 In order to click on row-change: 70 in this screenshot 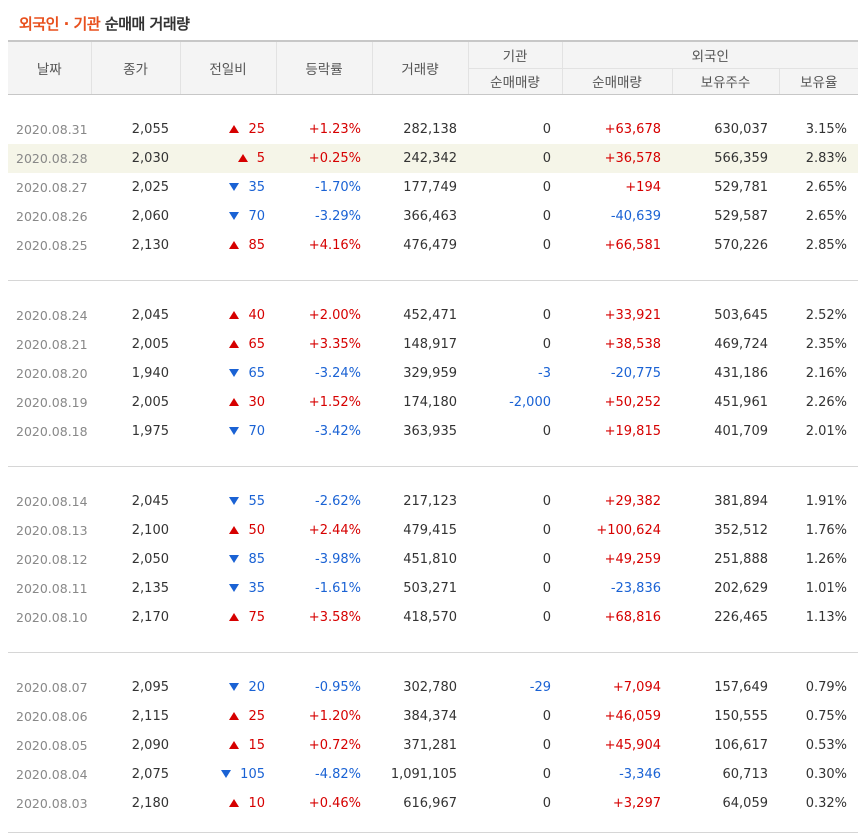, I will do `click(228, 431)`.